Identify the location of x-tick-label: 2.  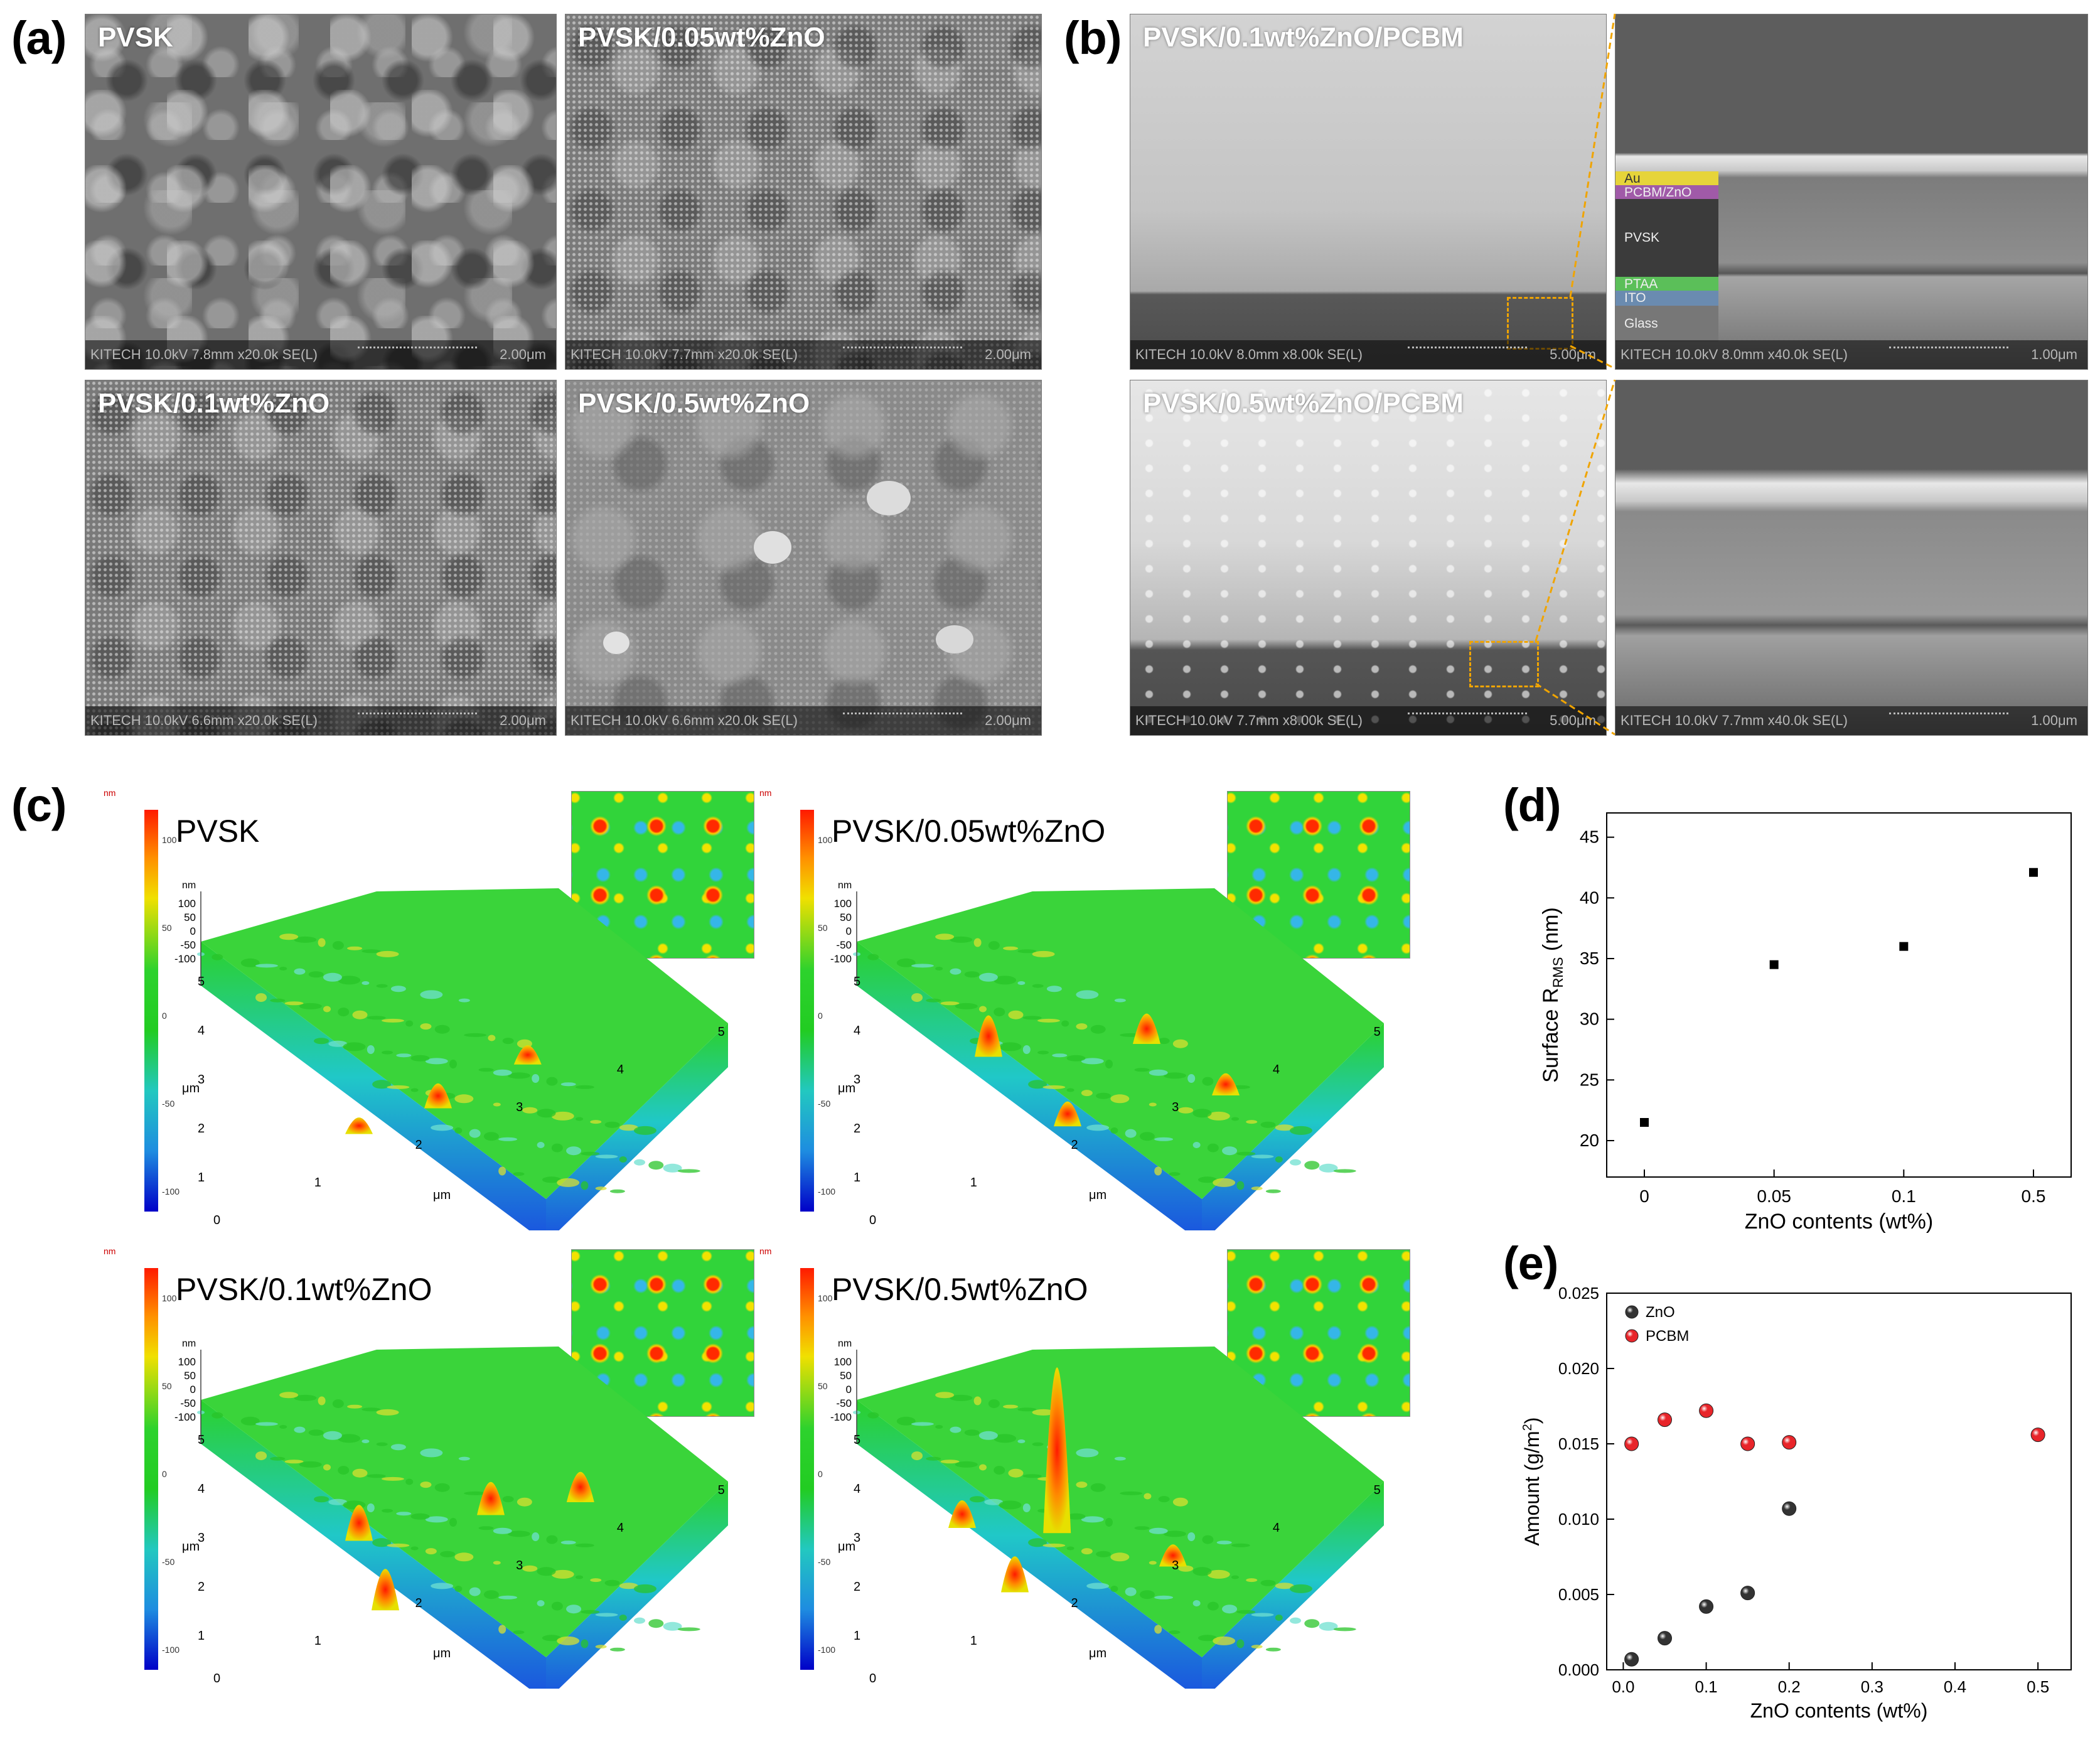
(1074, 1145).